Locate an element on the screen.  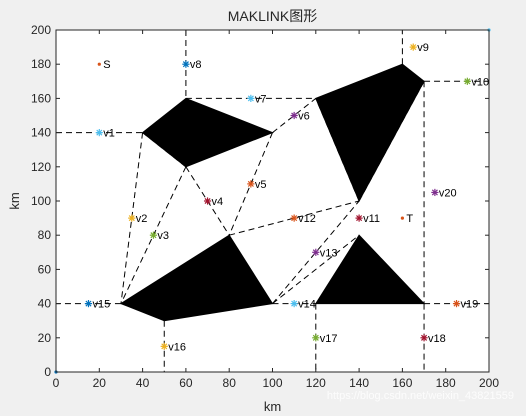
node-label-v13: v13 is located at coordinates (329, 253).